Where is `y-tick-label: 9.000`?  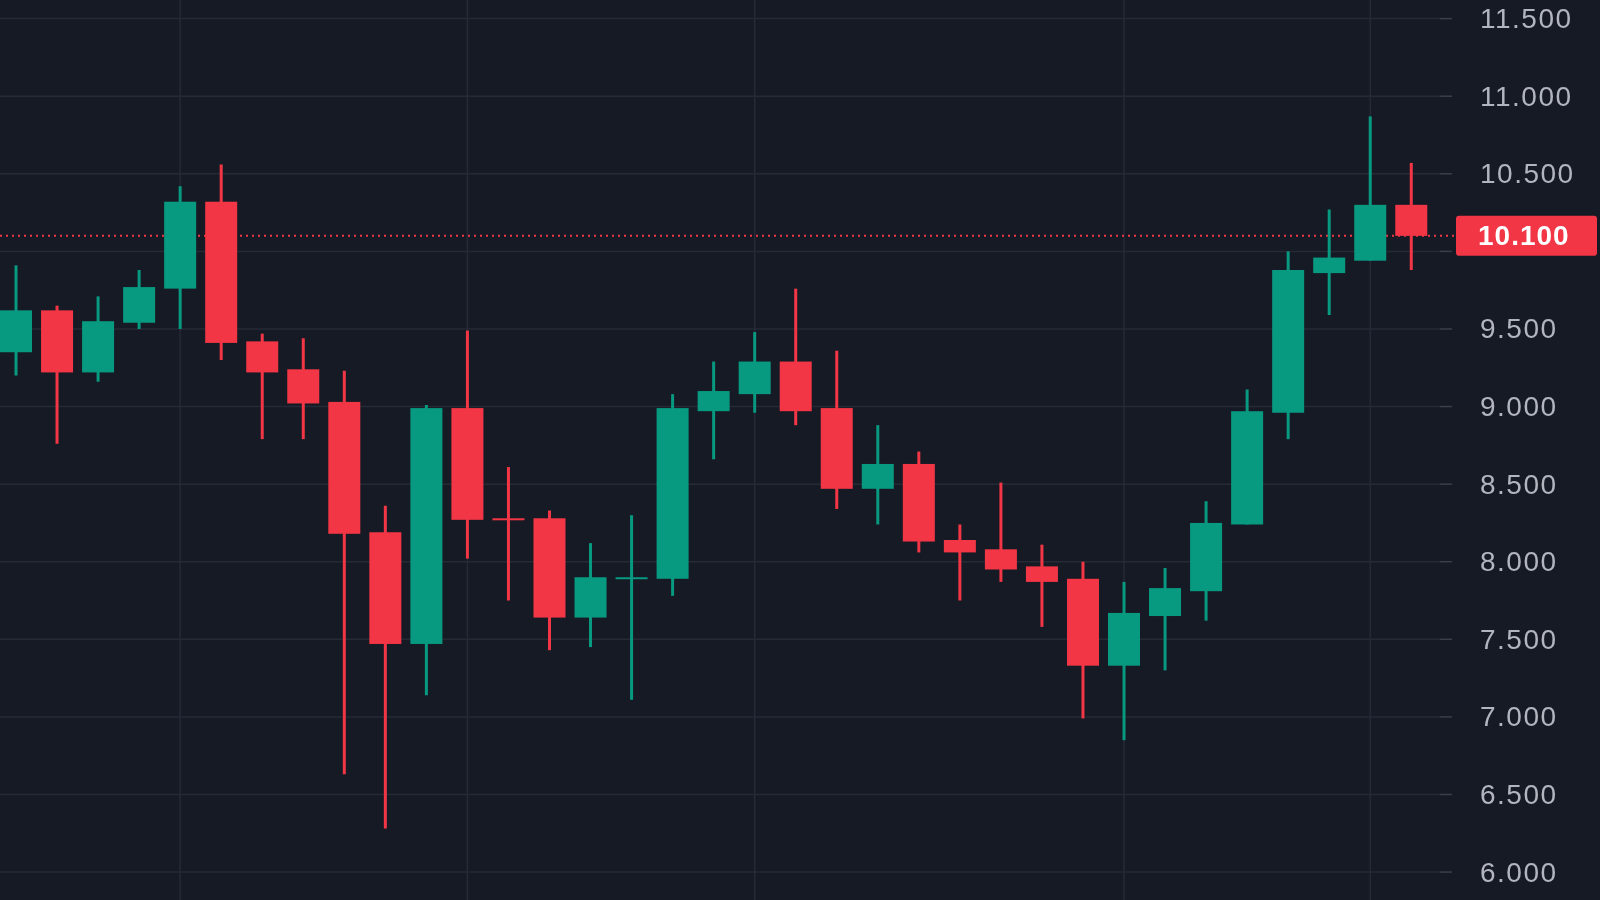
y-tick-label: 9.000 is located at coordinates (1519, 407).